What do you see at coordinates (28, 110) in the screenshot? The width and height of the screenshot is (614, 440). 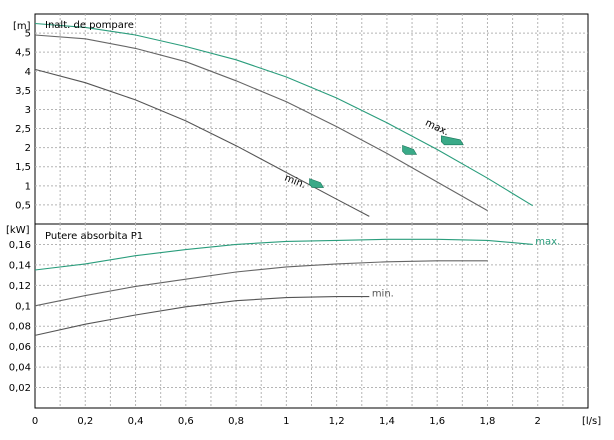 I see `head-y-tick-label: 3` at bounding box center [28, 110].